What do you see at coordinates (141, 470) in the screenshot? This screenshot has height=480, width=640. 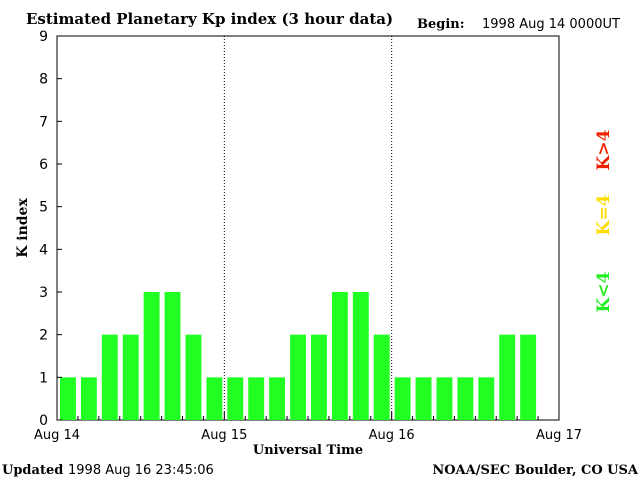 I see `updated-value: 1998 Aug 16 23:45:06` at bounding box center [141, 470].